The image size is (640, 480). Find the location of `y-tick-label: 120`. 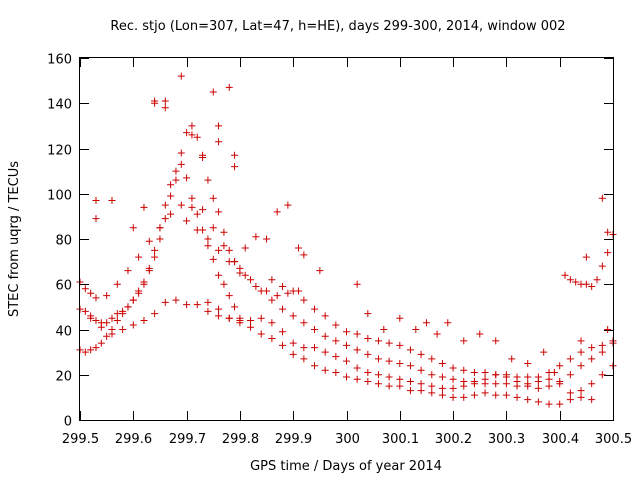

y-tick-label: 120 is located at coordinates (59, 151).